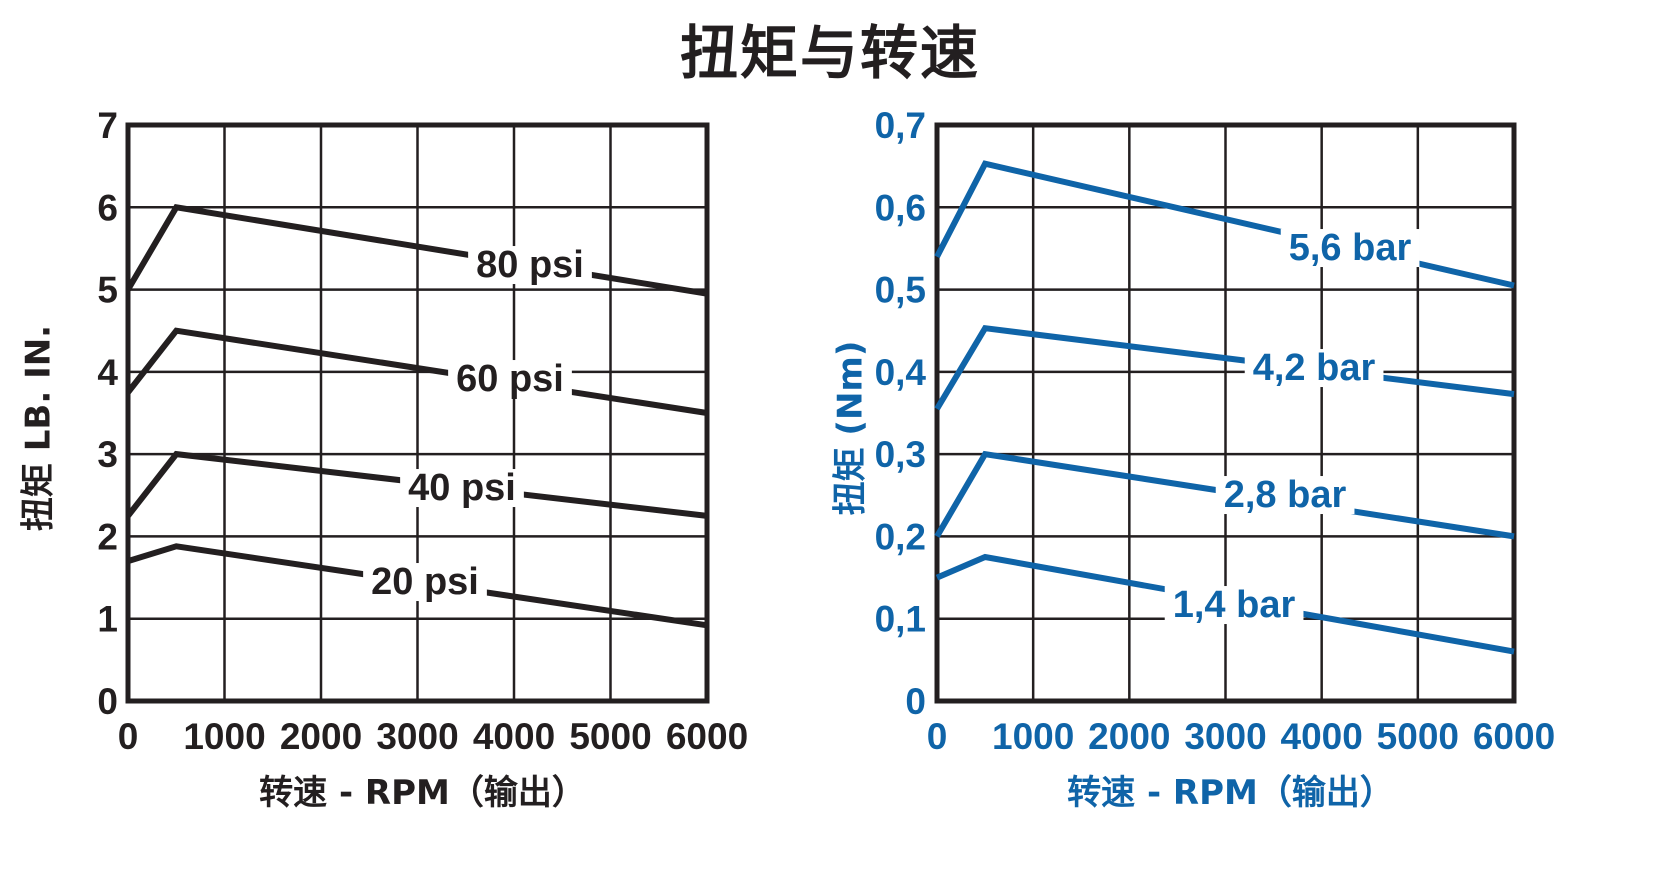  What do you see at coordinates (900, 125) in the screenshot?
I see `y-tick-label: 0,7` at bounding box center [900, 125].